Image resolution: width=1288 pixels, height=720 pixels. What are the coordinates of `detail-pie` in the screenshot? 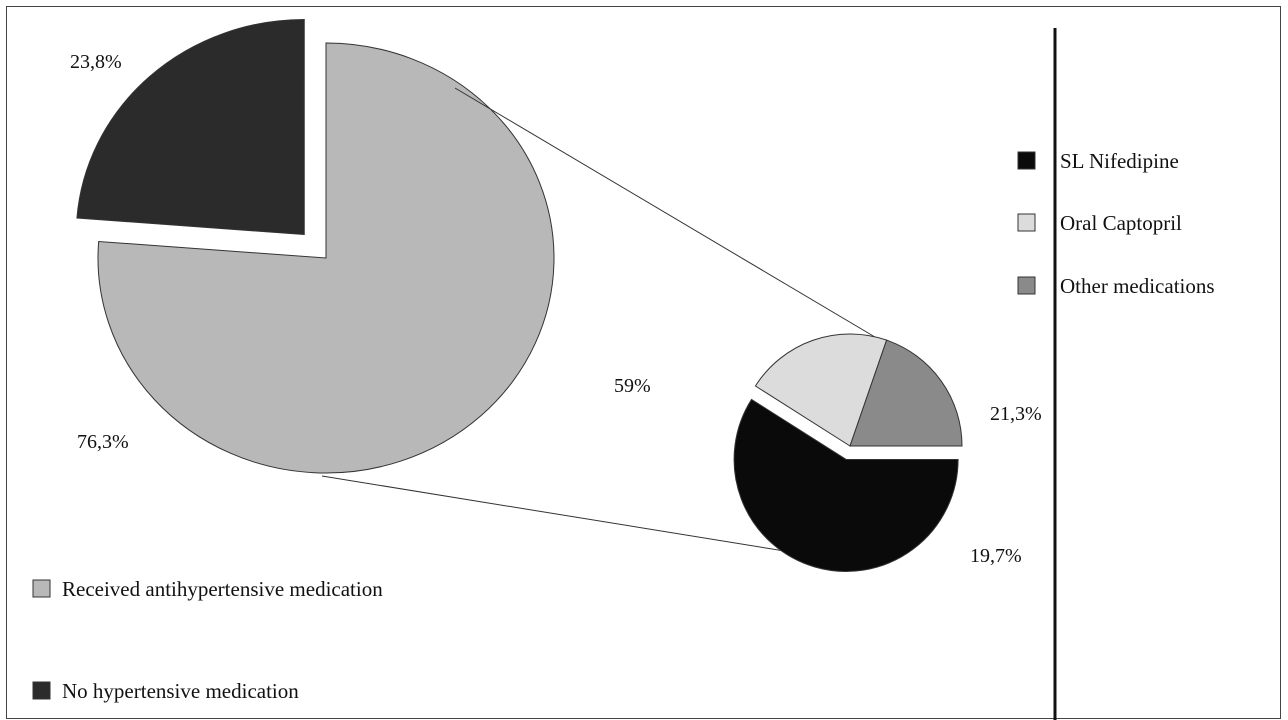 It's located at (848, 452).